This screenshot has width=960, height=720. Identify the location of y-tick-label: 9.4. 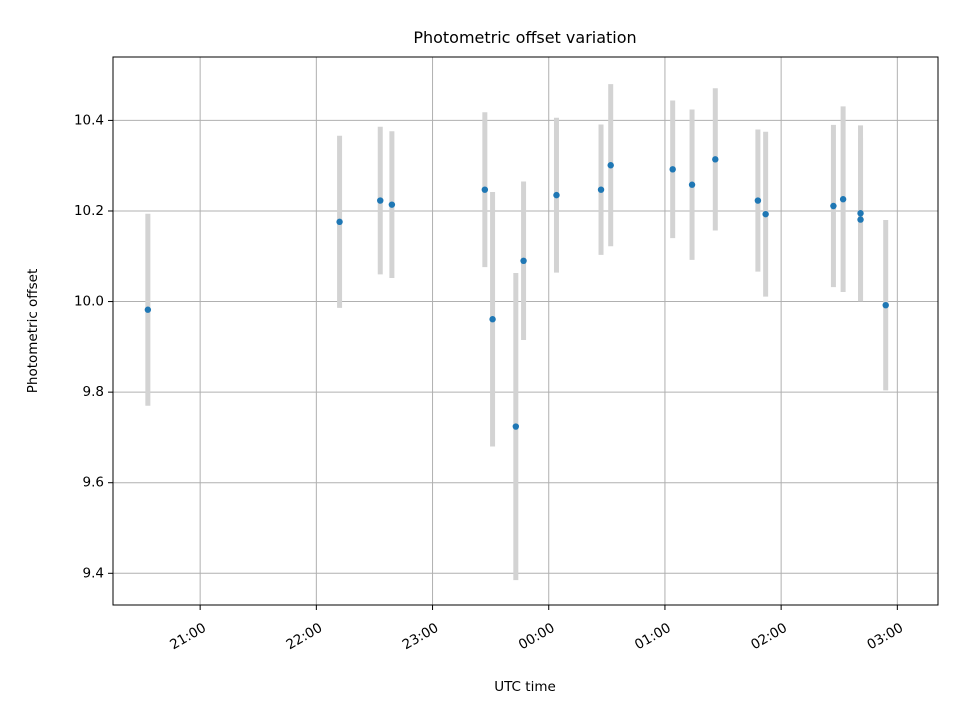
(93, 573).